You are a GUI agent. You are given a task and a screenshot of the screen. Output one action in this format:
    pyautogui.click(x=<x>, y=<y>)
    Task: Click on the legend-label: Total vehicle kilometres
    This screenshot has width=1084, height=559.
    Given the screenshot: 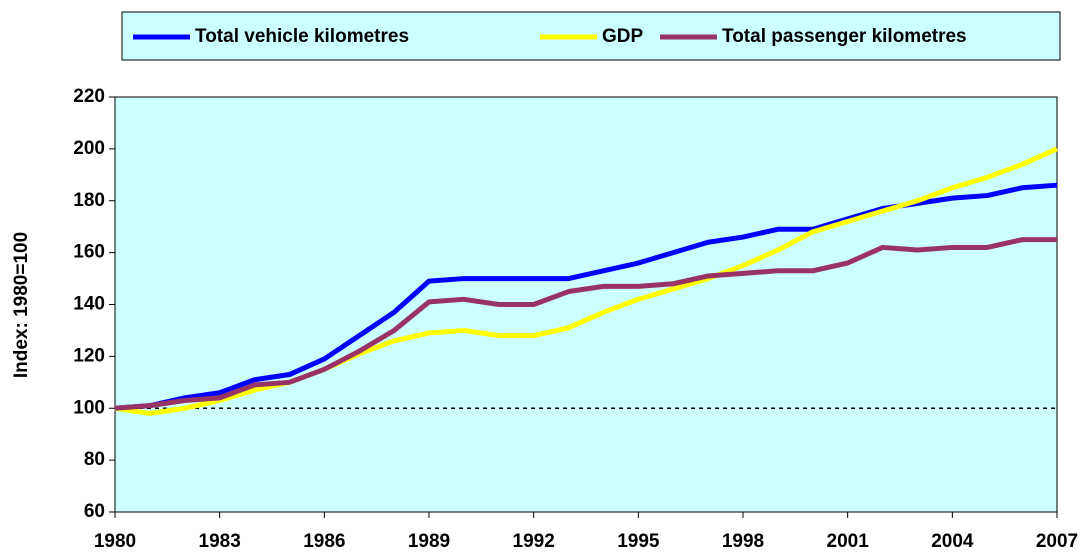 What is the action you would take?
    pyautogui.click(x=302, y=36)
    